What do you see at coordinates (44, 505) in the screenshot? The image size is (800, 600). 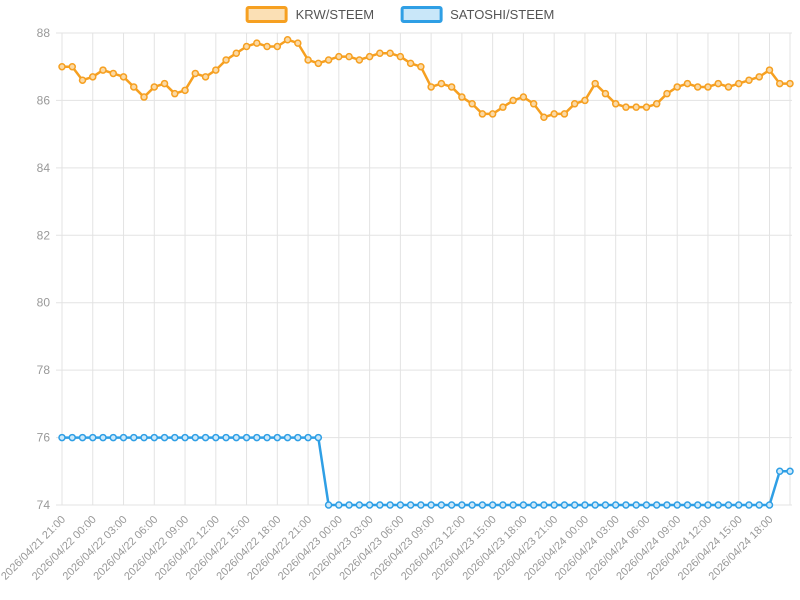 I see `y-axis-tick-label: 74` at bounding box center [44, 505].